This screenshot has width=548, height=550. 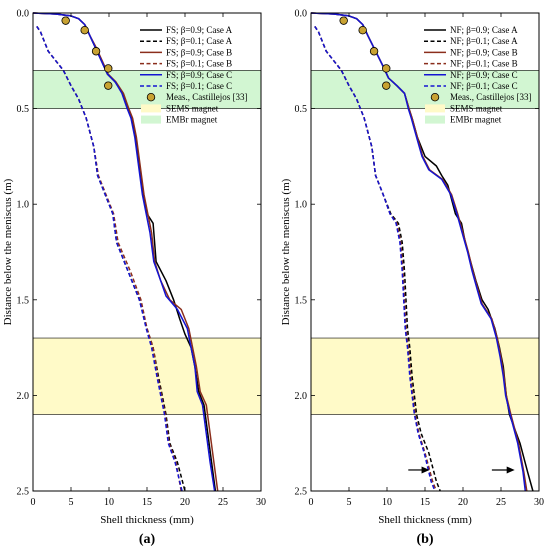 What do you see at coordinates (147, 539) in the screenshot?
I see `panel-label: (a)` at bounding box center [147, 539].